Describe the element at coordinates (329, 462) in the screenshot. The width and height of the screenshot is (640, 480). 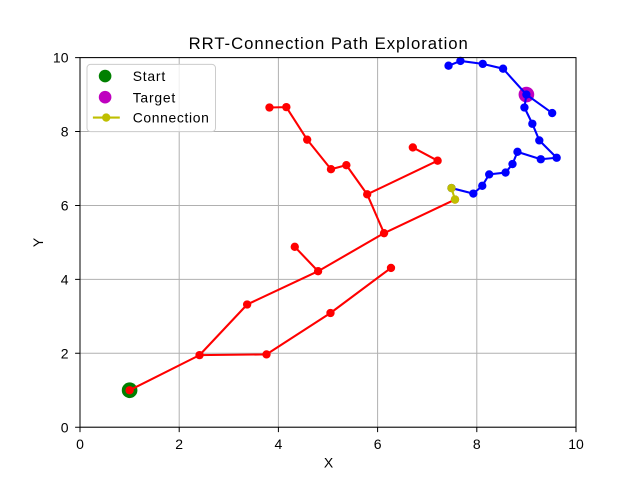
I see `svg-text: X` at that location.